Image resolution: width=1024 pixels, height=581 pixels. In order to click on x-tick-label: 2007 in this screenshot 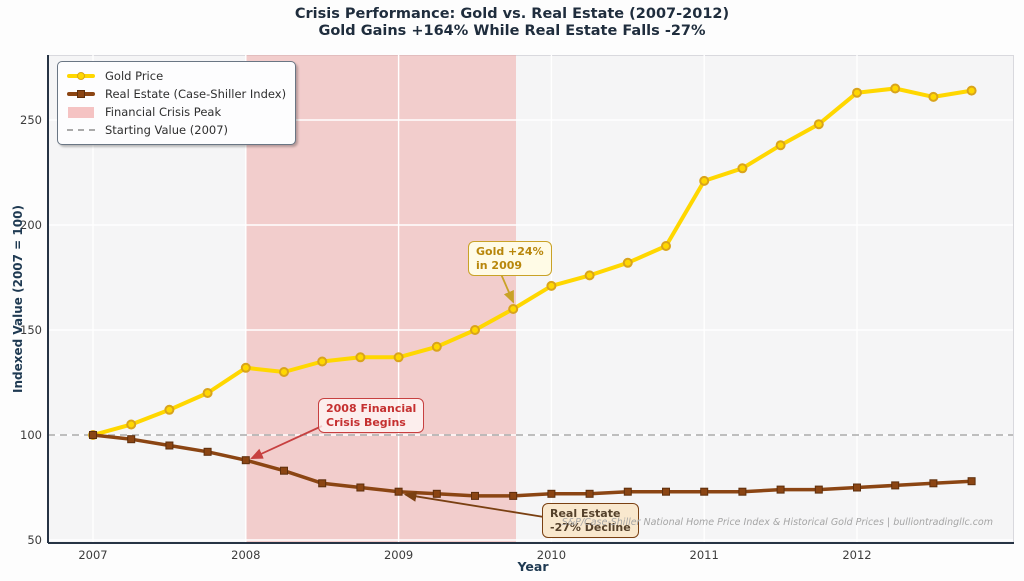, I will do `click(93, 555)`.